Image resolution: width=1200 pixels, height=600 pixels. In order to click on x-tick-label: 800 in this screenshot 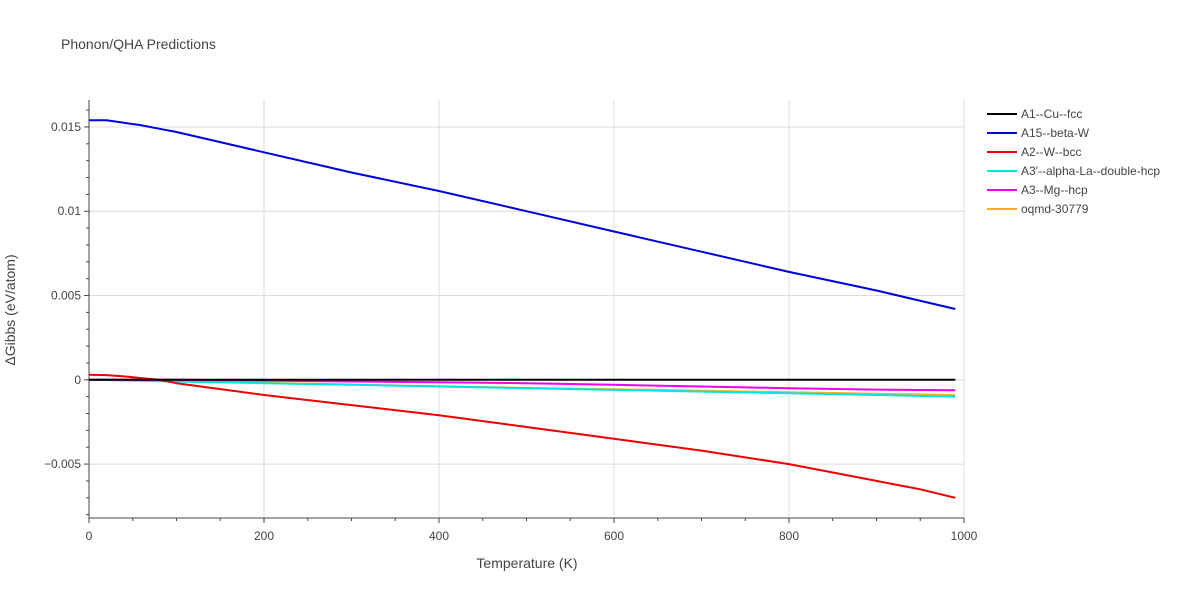, I will do `click(789, 536)`.